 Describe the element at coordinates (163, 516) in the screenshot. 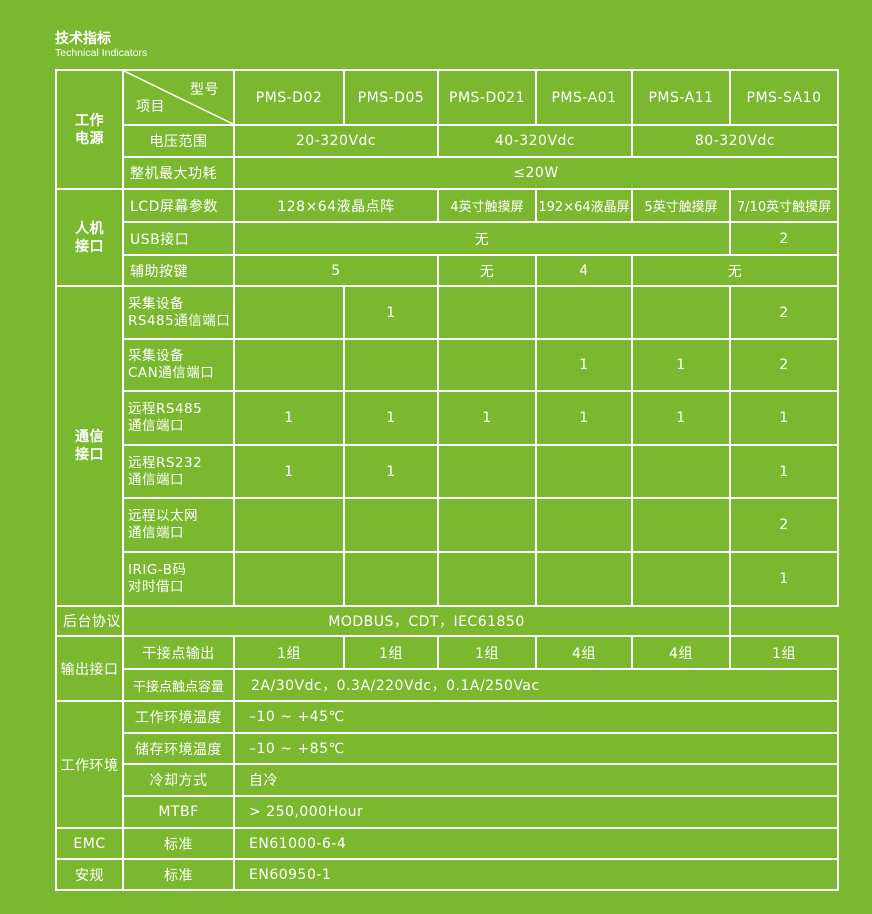

I see `row-label-line: 远程以太网` at that location.